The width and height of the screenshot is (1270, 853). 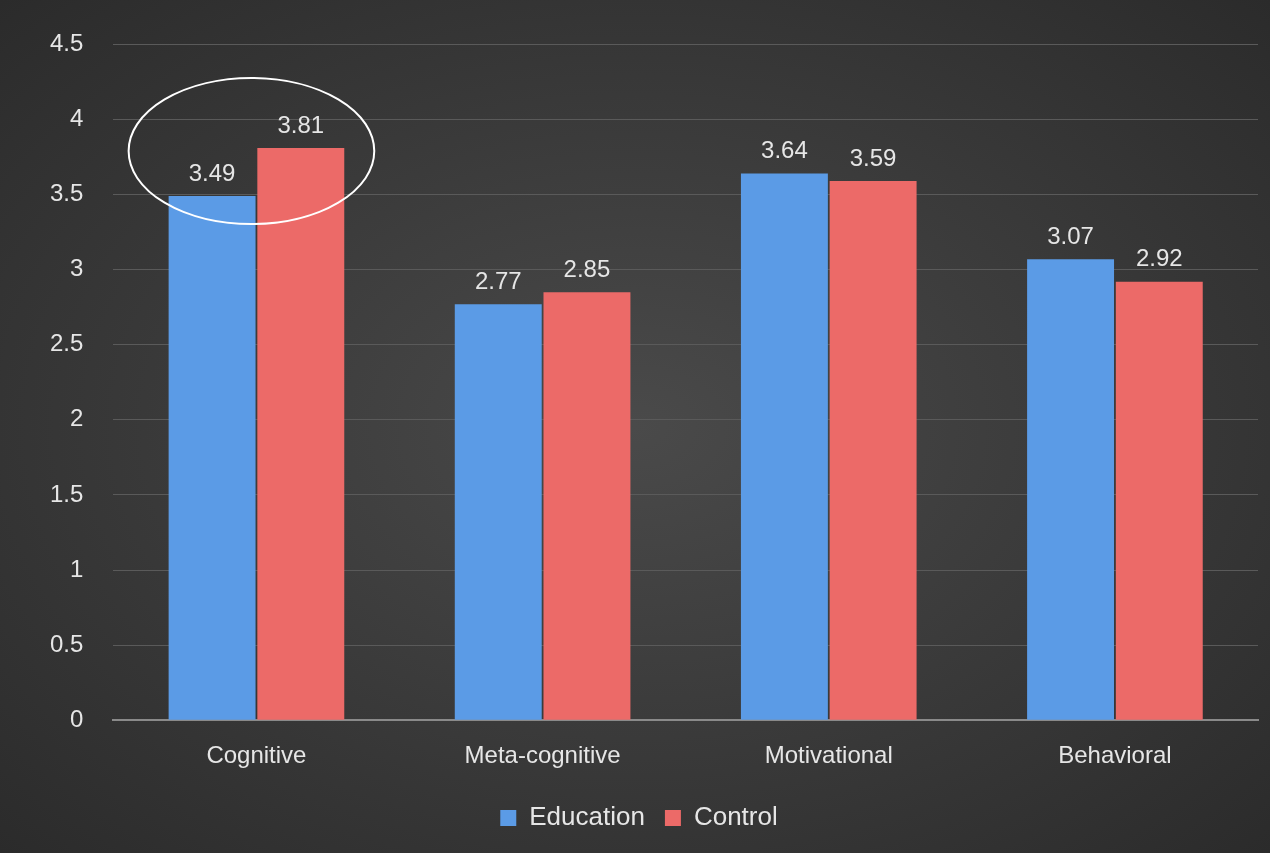 I want to click on y-tick-label: 1.5, so click(x=66, y=493).